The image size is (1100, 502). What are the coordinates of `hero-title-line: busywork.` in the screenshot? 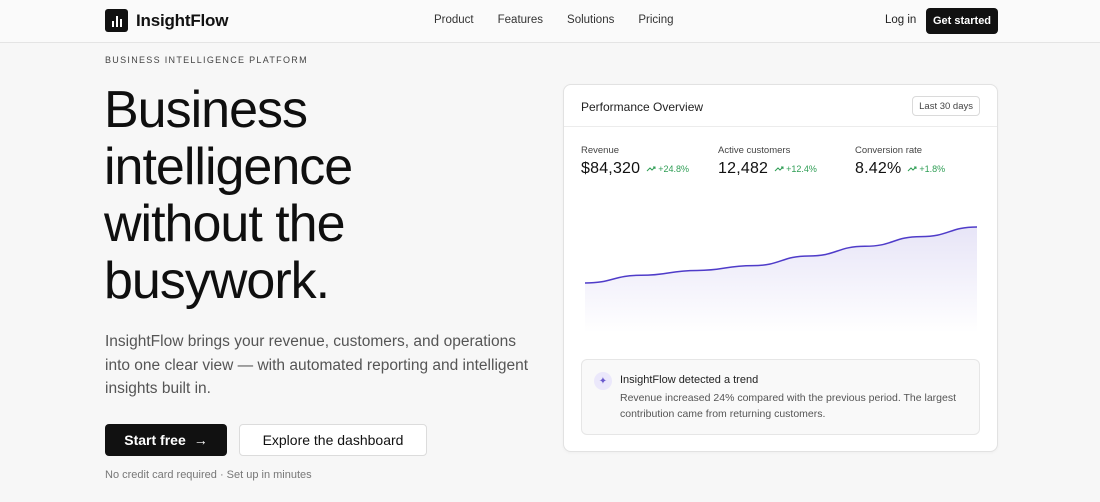 It's located at (217, 281).